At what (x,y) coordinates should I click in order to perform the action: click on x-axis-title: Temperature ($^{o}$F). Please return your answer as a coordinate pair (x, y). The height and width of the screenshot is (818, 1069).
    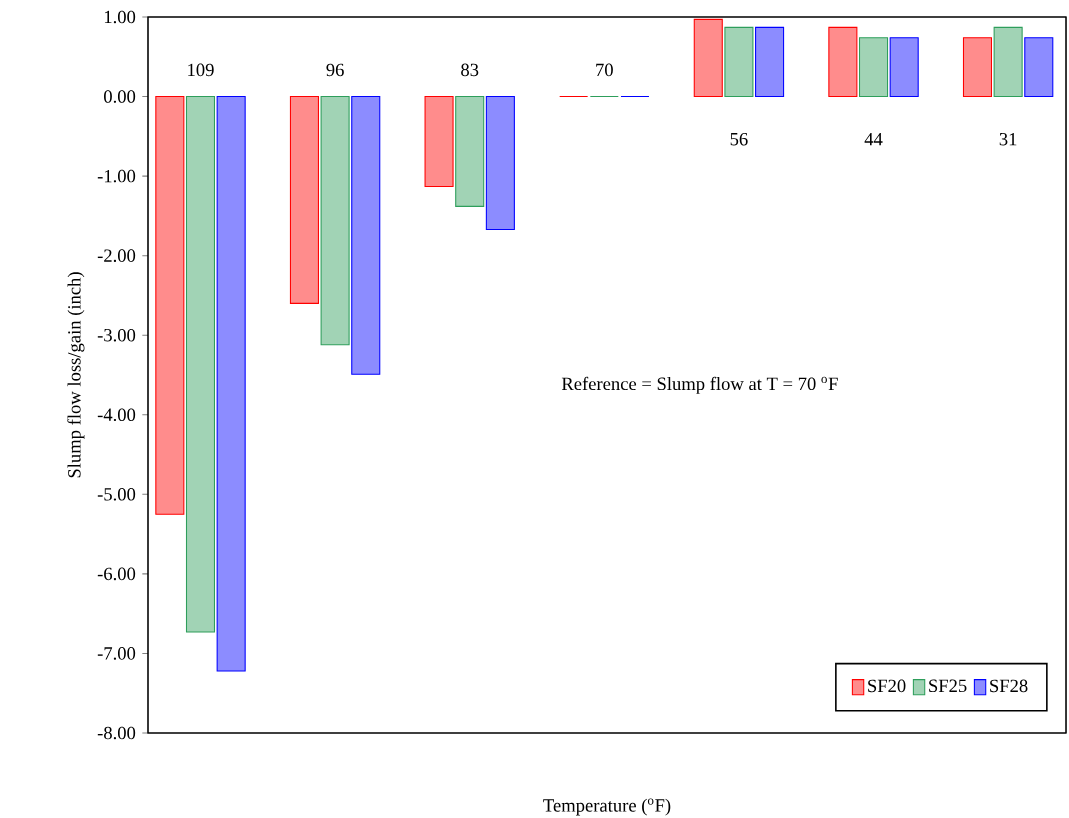
    Looking at the image, I should click on (607, 807).